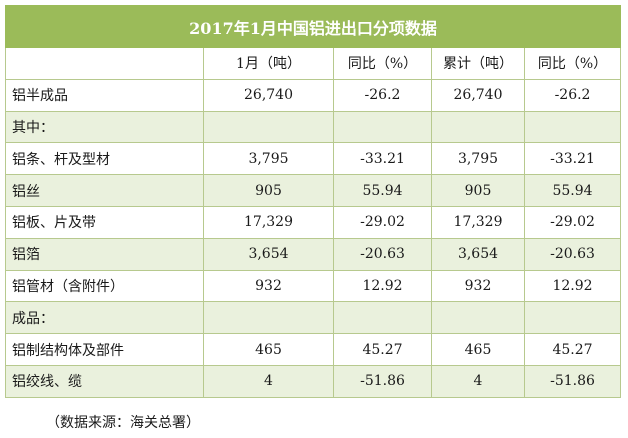  What do you see at coordinates (268, 222) in the screenshot?
I see `month-cell: 17,329` at bounding box center [268, 222].